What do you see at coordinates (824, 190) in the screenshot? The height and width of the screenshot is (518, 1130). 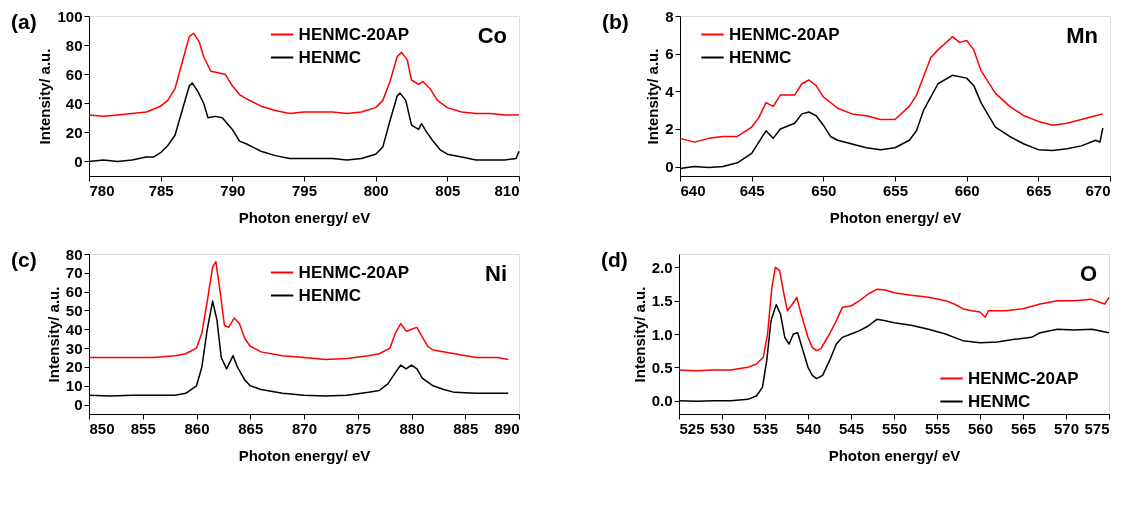 I see `x-tick-label: 650` at bounding box center [824, 190].